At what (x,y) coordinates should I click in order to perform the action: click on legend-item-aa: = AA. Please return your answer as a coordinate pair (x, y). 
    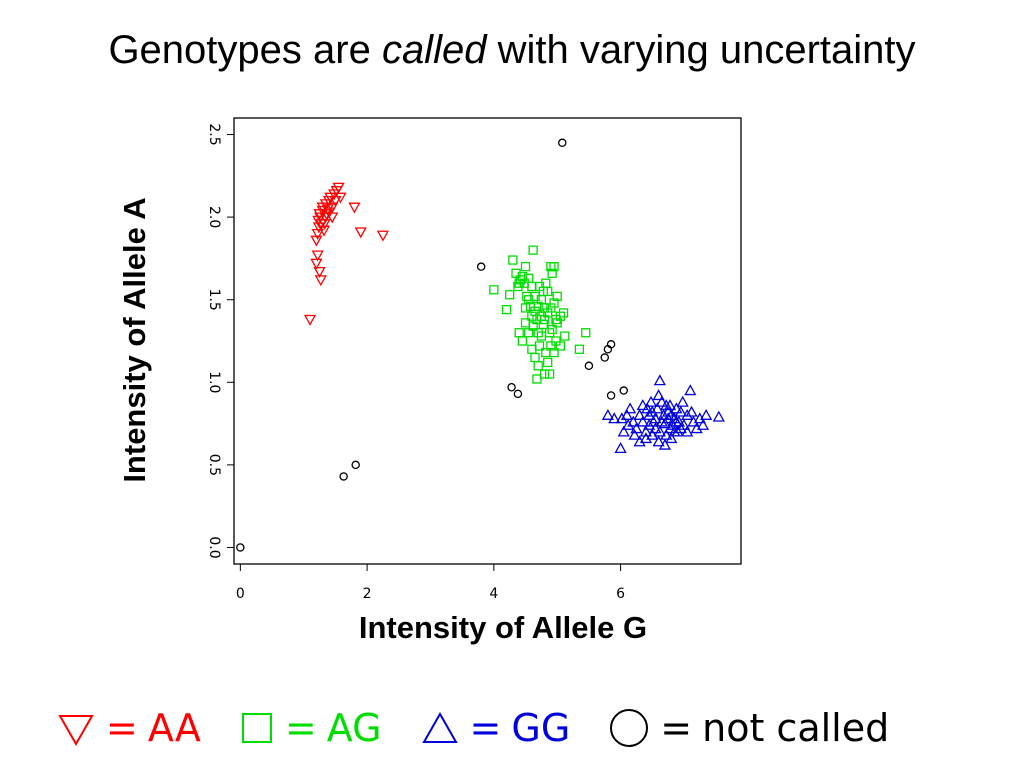
    Looking at the image, I should click on (128, 728).